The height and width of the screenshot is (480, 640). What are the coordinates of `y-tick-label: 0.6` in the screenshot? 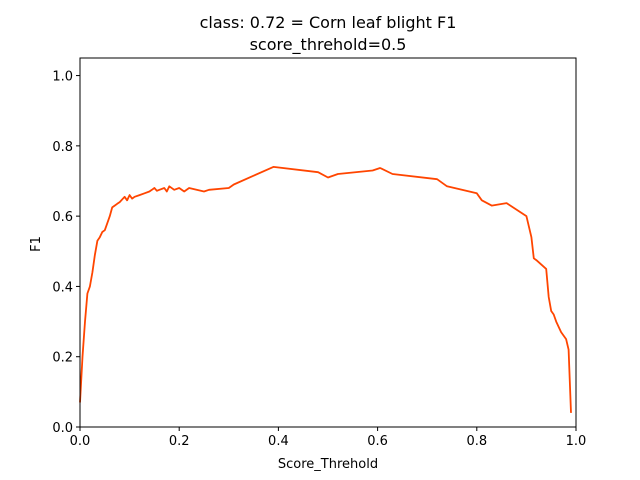 It's located at (62, 217).